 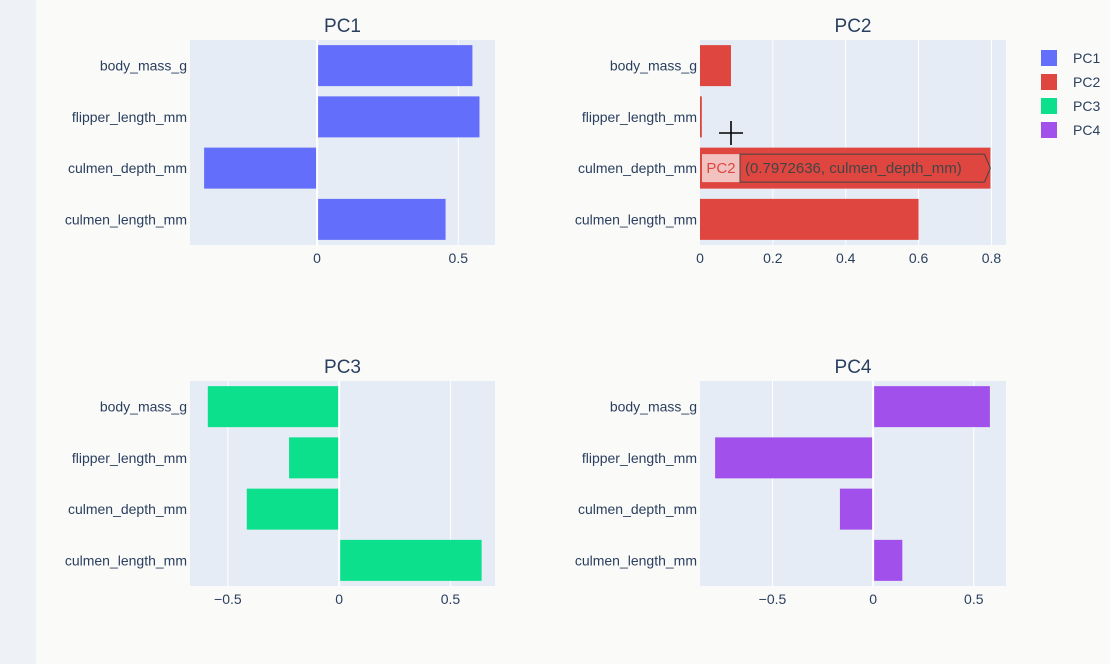 I want to click on subplot-title: PC2, so click(x=853, y=26).